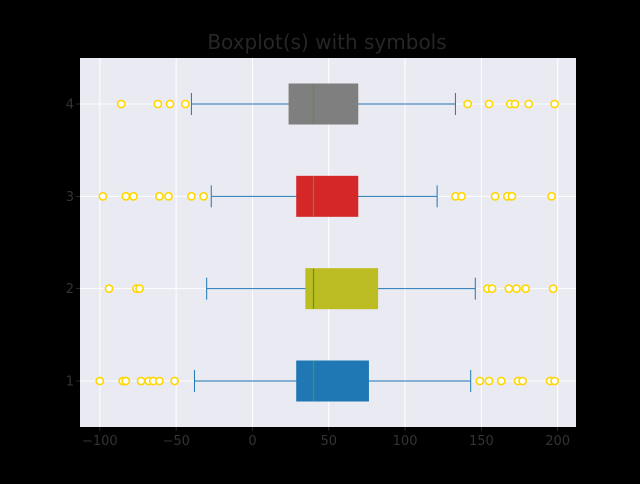 The image size is (640, 484). Describe the element at coordinates (252, 441) in the screenshot. I see `x-tick-label: 0` at that location.